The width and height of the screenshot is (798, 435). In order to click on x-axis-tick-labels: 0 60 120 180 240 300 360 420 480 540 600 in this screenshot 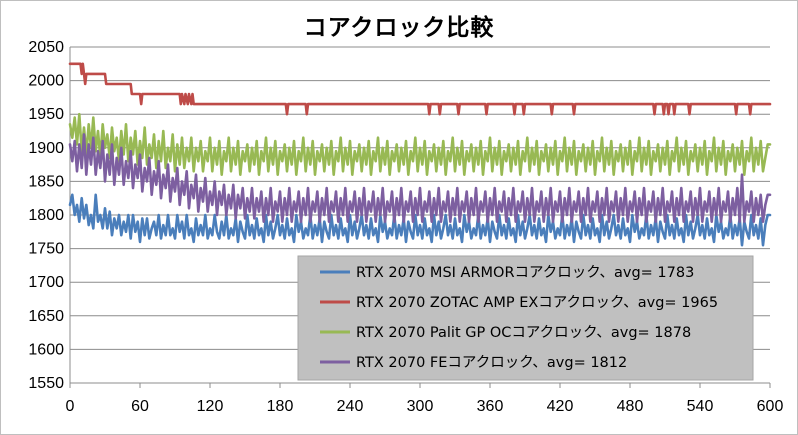, I will do `click(425, 406)`.